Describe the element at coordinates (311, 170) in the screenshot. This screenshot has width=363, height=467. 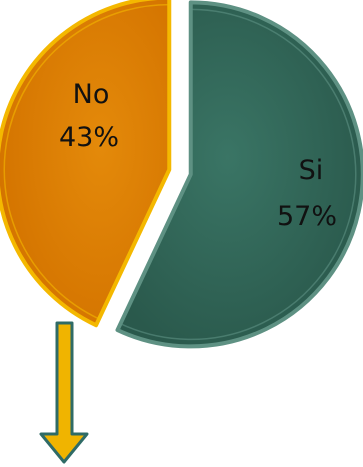
I see `slice-label-si: Si` at that location.